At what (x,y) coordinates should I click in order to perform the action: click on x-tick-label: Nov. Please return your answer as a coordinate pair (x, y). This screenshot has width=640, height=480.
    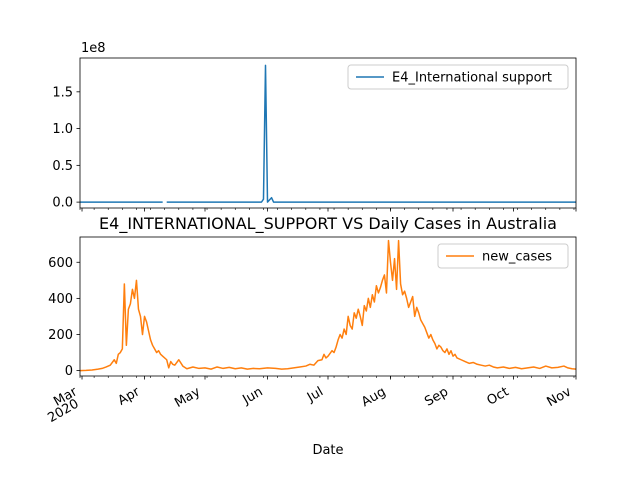
    Looking at the image, I should click on (560, 397).